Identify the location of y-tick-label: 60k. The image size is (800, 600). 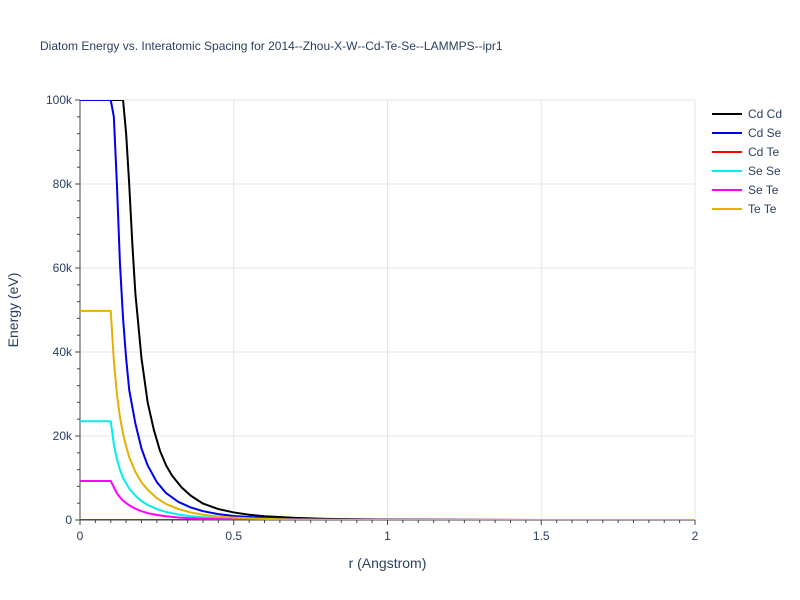
(63, 268).